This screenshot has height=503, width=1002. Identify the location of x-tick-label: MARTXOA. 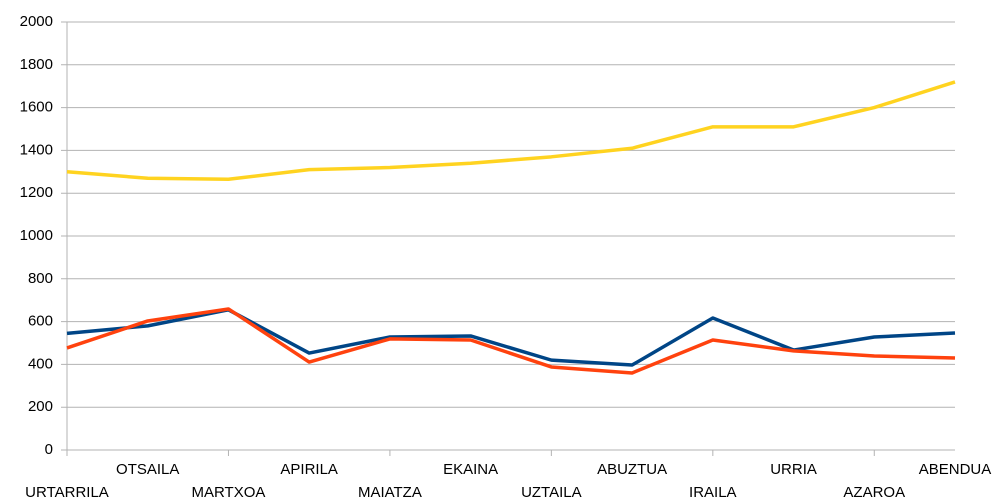
(229, 492).